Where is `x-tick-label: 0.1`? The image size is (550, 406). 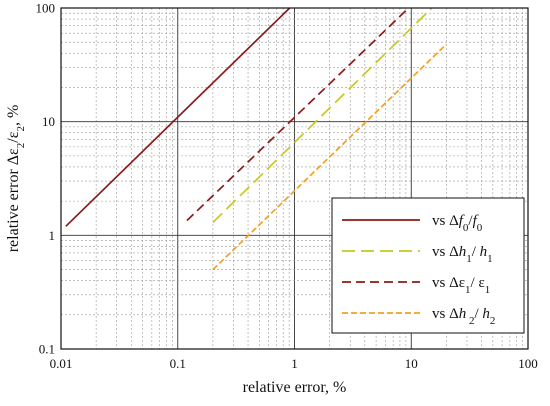
x-tick-label: 0.1 is located at coordinates (178, 363).